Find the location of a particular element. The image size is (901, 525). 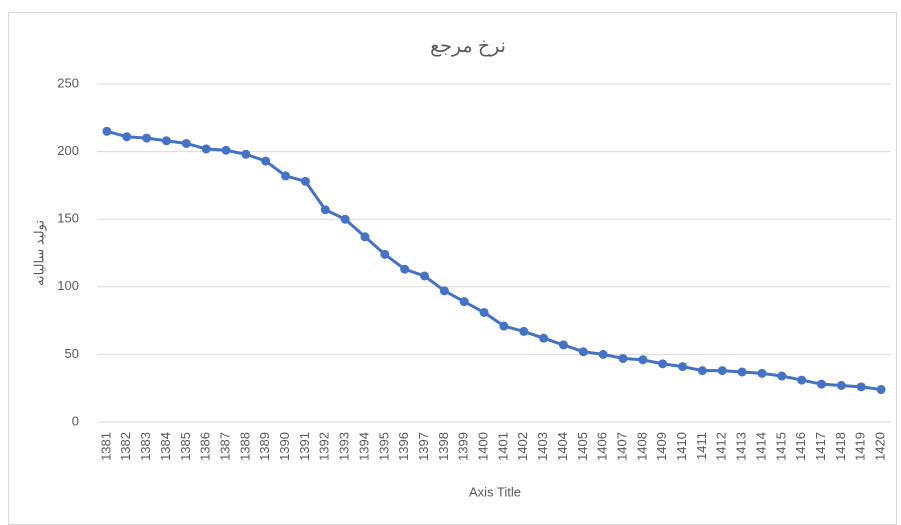

x-tick-label: 1415 is located at coordinates (780, 446).